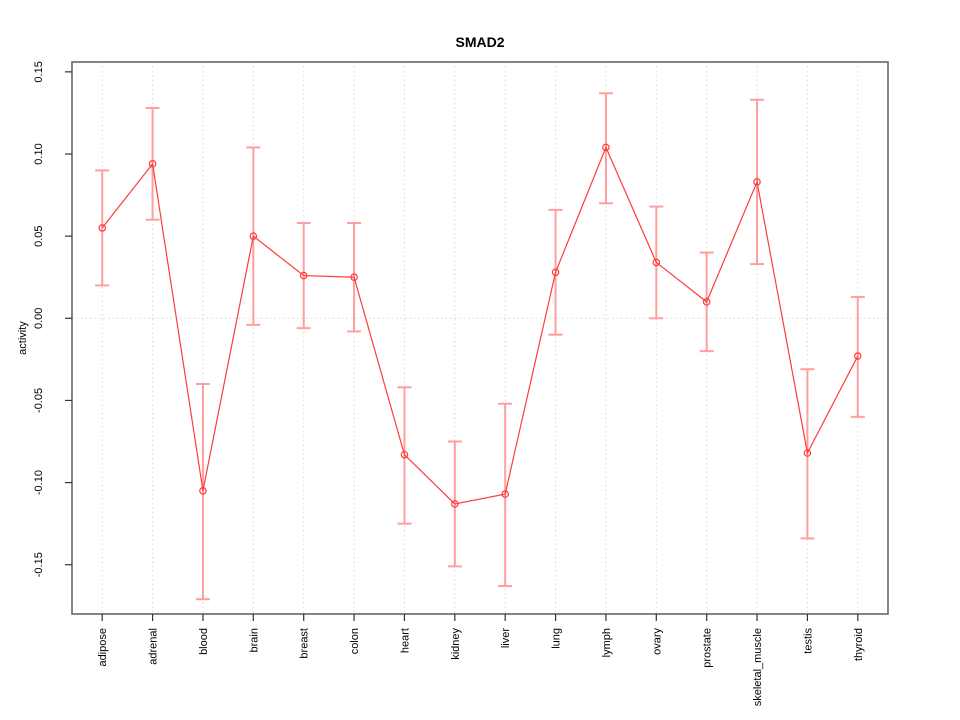 Image resolution: width=960 pixels, height=720 pixels. Describe the element at coordinates (254, 640) in the screenshot. I see `x-category-label: brain` at that location.